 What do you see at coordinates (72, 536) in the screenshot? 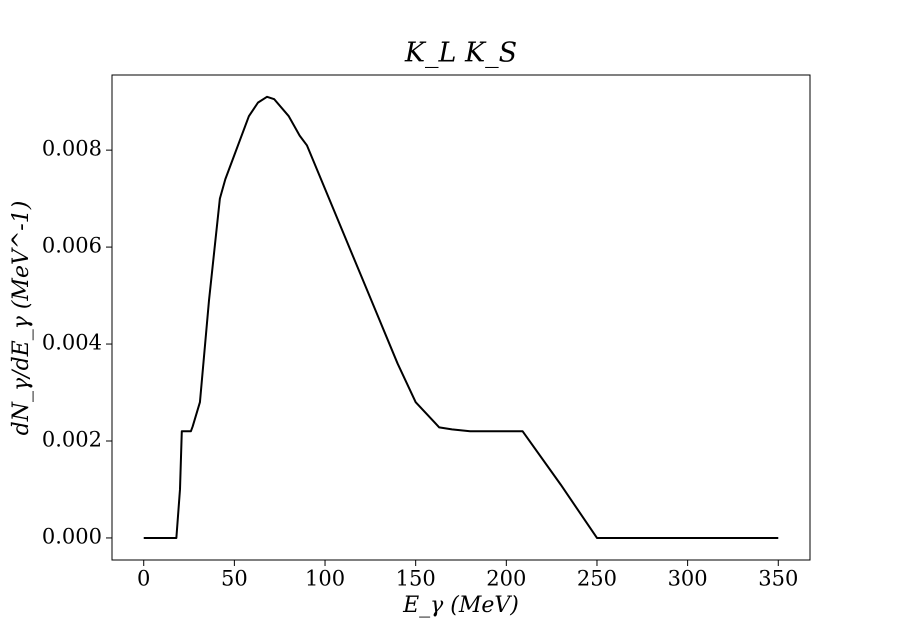
I see `y-tick-label: 0.000` at bounding box center [72, 536].